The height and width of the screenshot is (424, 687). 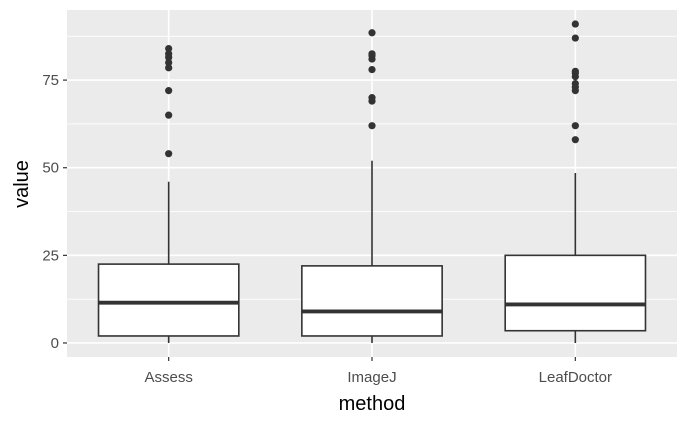 What do you see at coordinates (371, 377) in the screenshot?
I see `x-tick-label: ImageJ` at bounding box center [371, 377].